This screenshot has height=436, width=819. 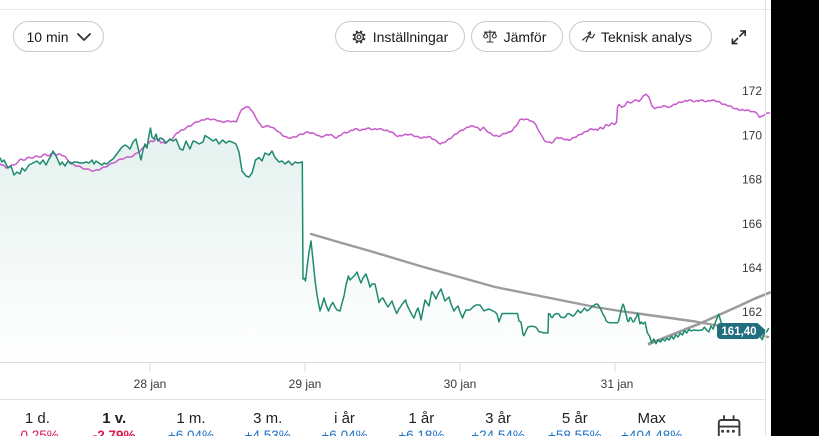 What do you see at coordinates (738, 332) in the screenshot?
I see `svg-text: 161,40` at bounding box center [738, 332].